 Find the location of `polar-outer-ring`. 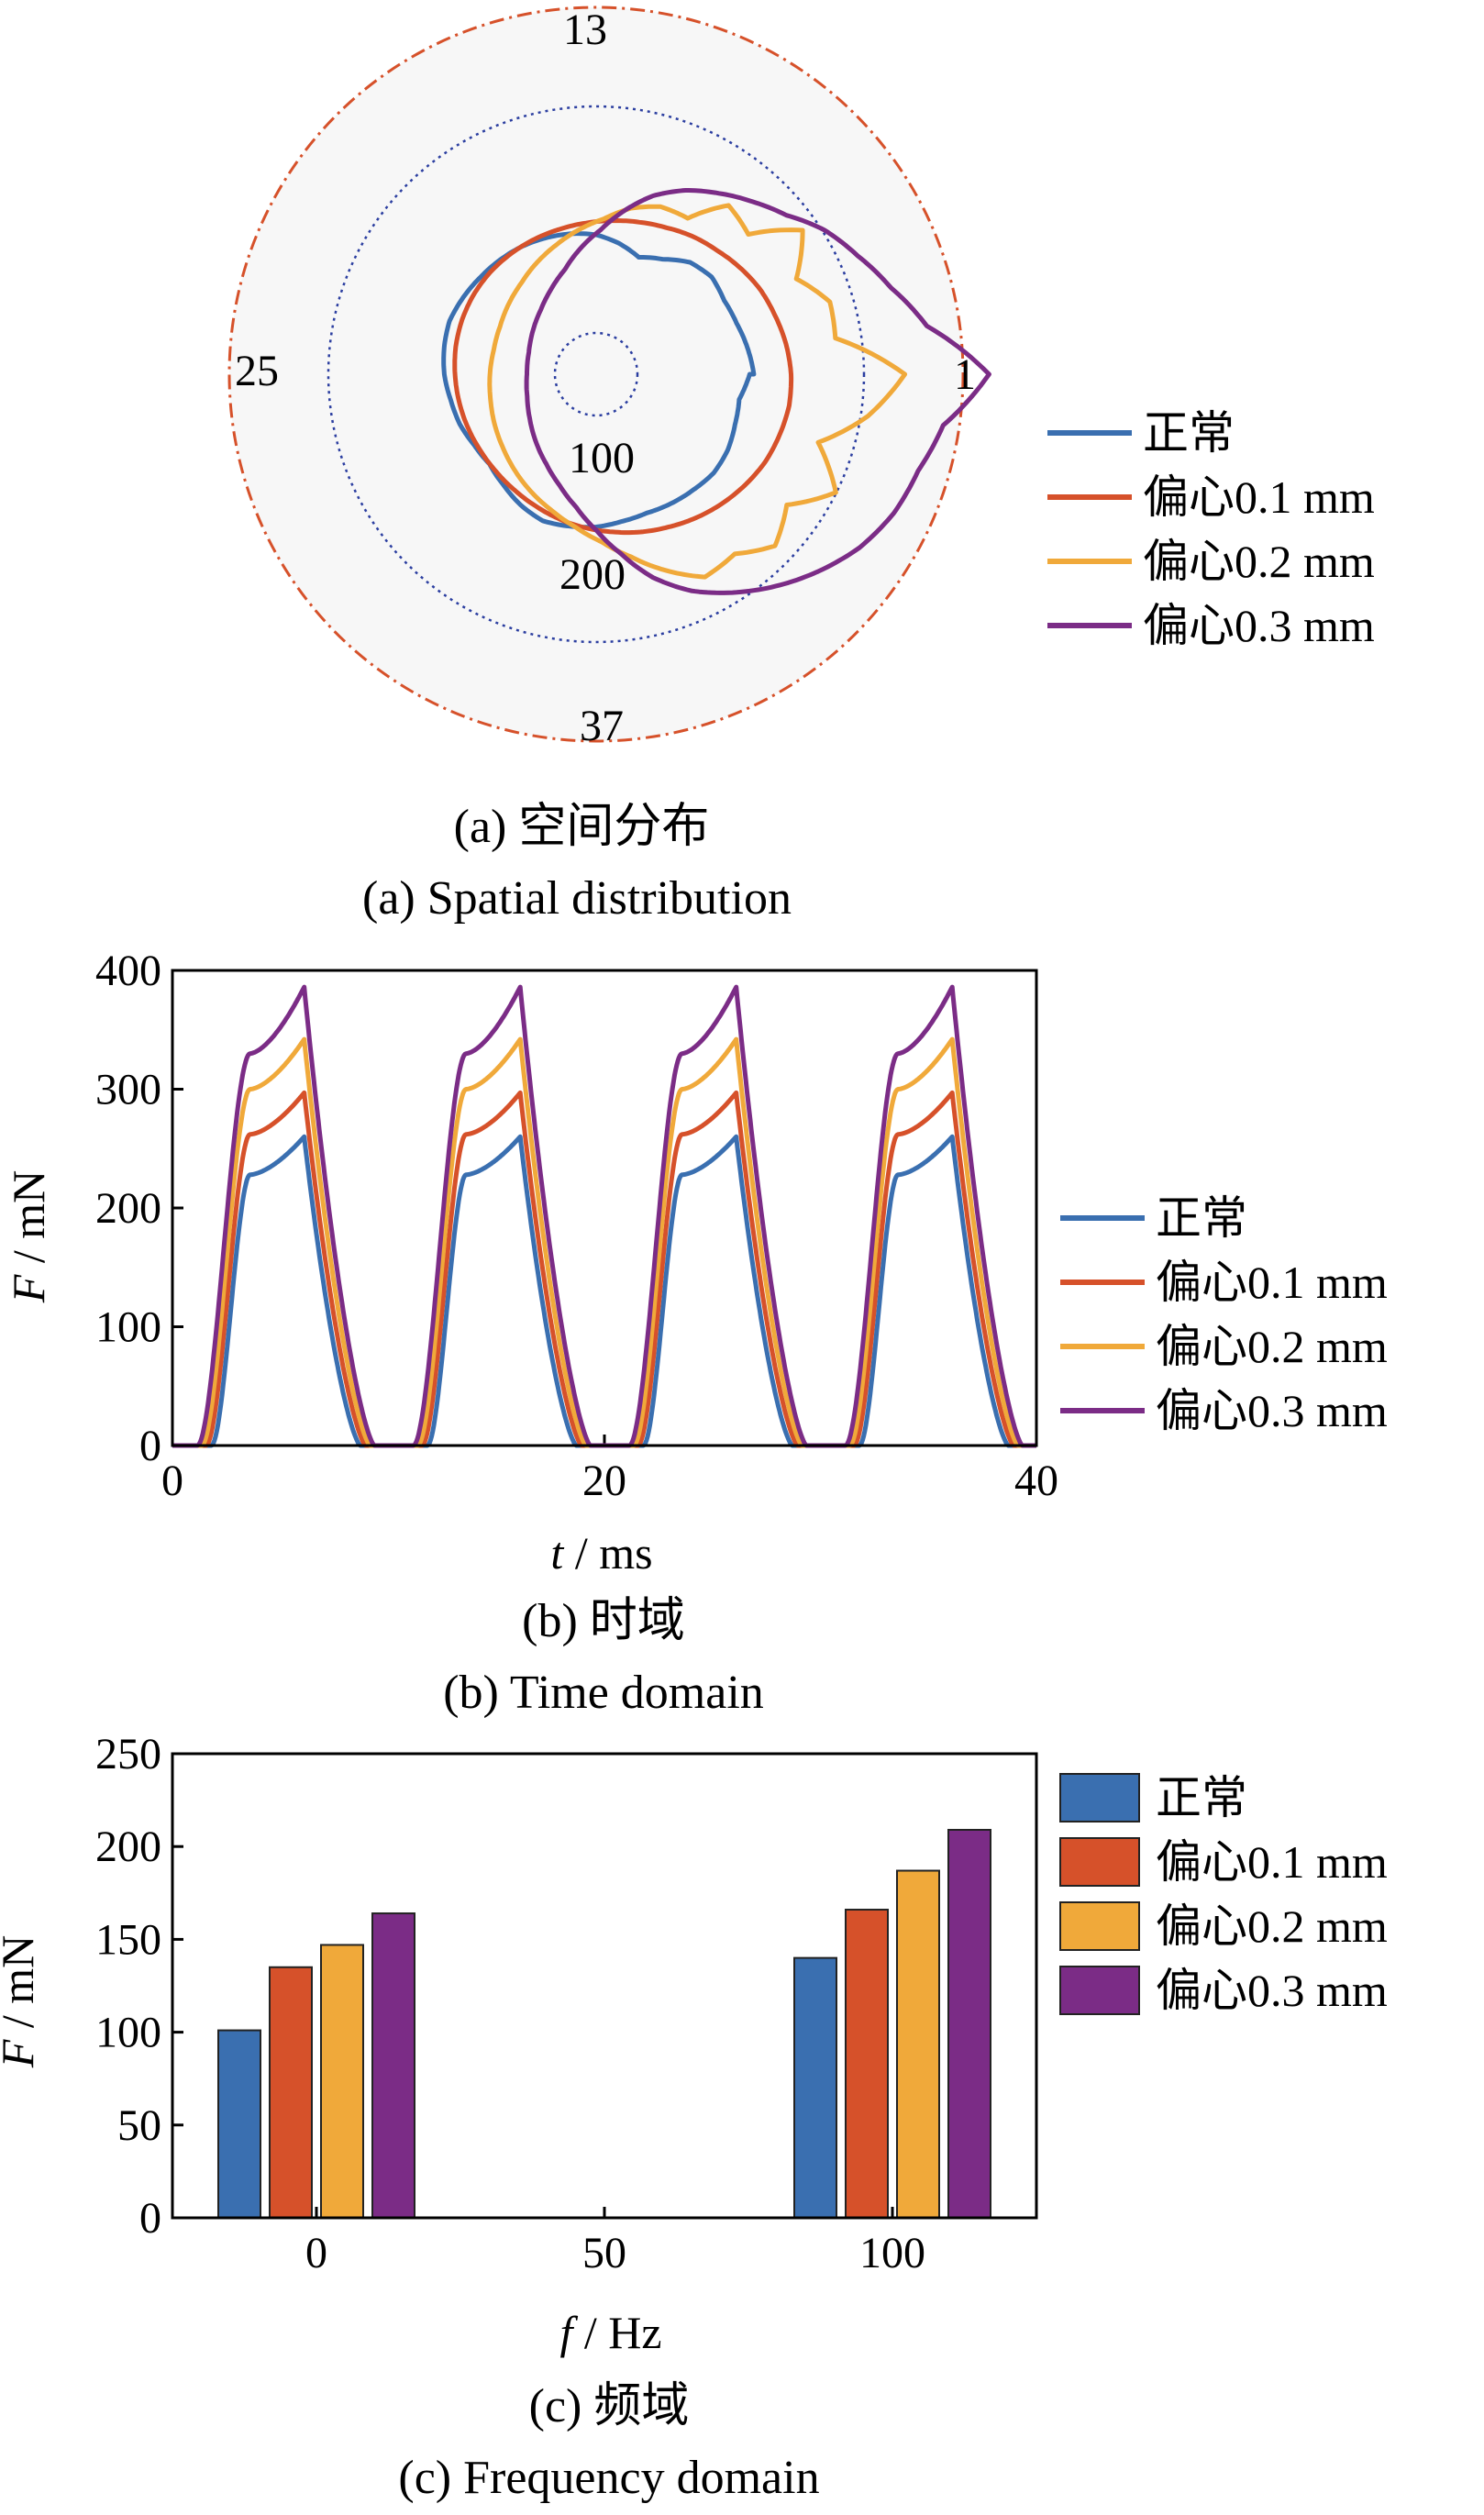

polar-outer-ring is located at coordinates (596, 374).